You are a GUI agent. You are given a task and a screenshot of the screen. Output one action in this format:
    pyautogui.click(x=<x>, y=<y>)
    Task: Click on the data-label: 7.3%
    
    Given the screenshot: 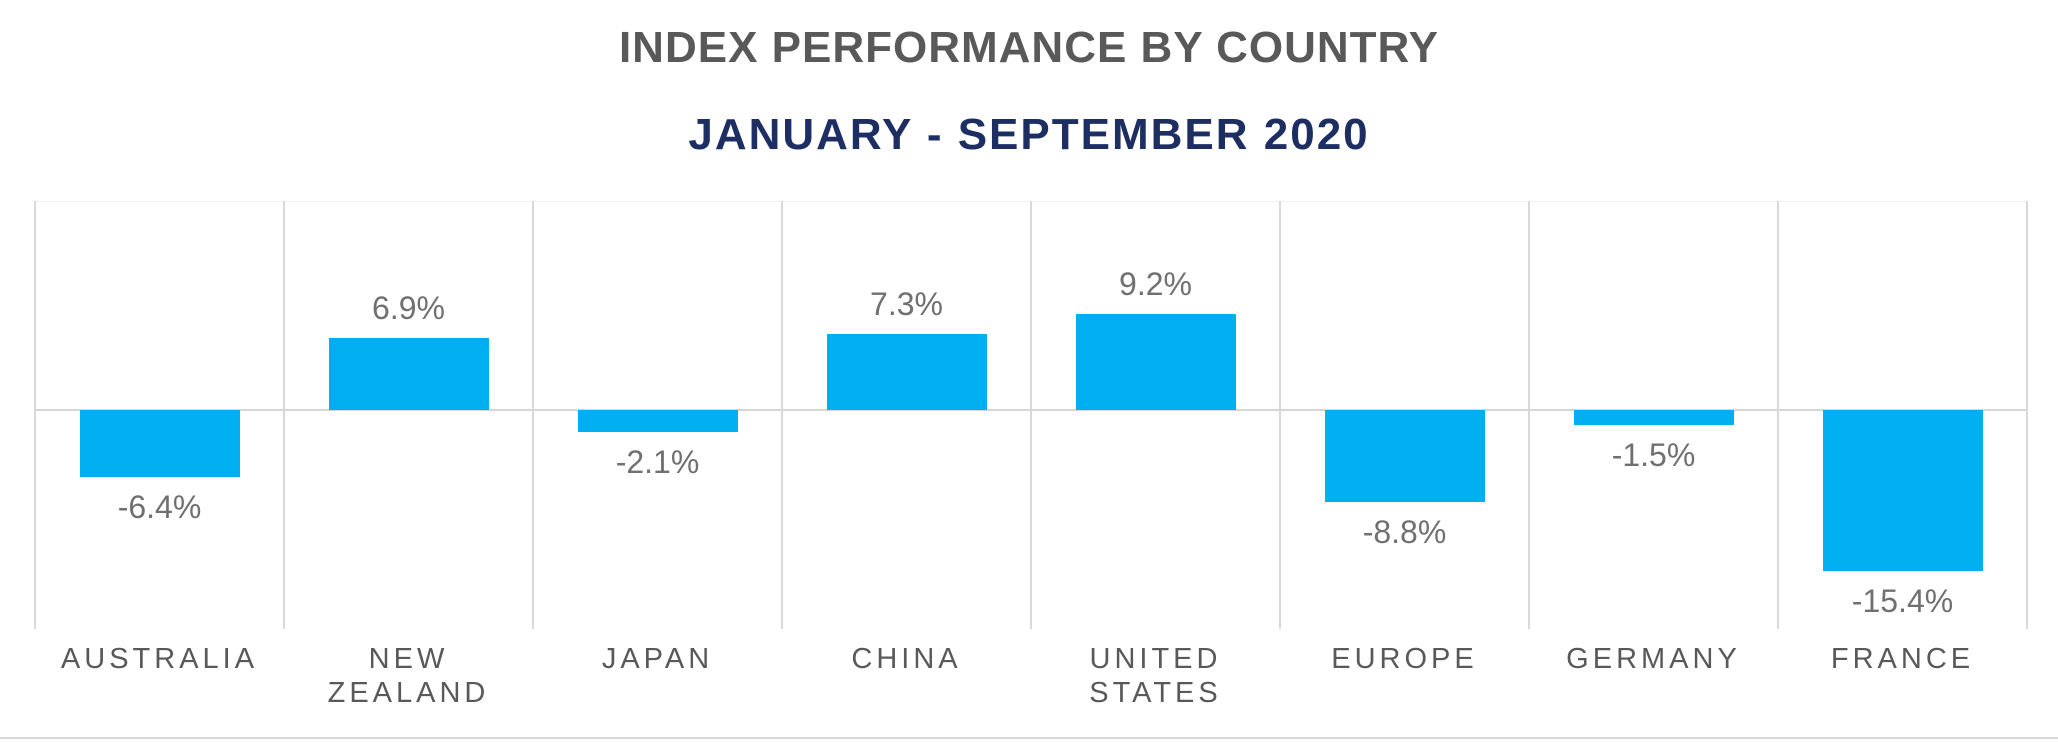 What is the action you would take?
    pyautogui.click(x=906, y=303)
    